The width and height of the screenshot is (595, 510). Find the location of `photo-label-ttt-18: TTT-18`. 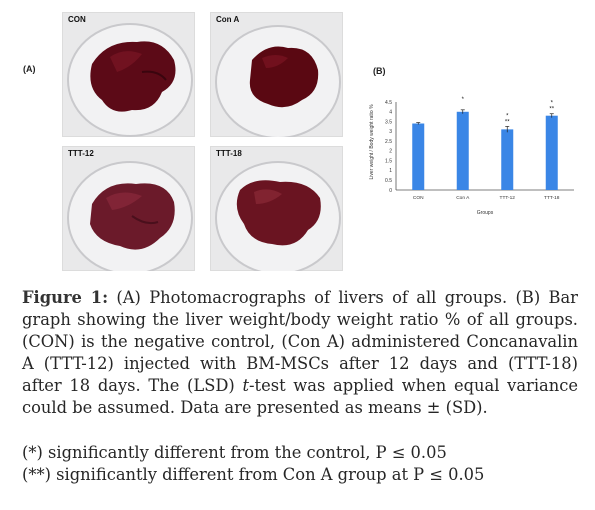

photo-label-ttt-18: TTT-18 is located at coordinates (229, 153).